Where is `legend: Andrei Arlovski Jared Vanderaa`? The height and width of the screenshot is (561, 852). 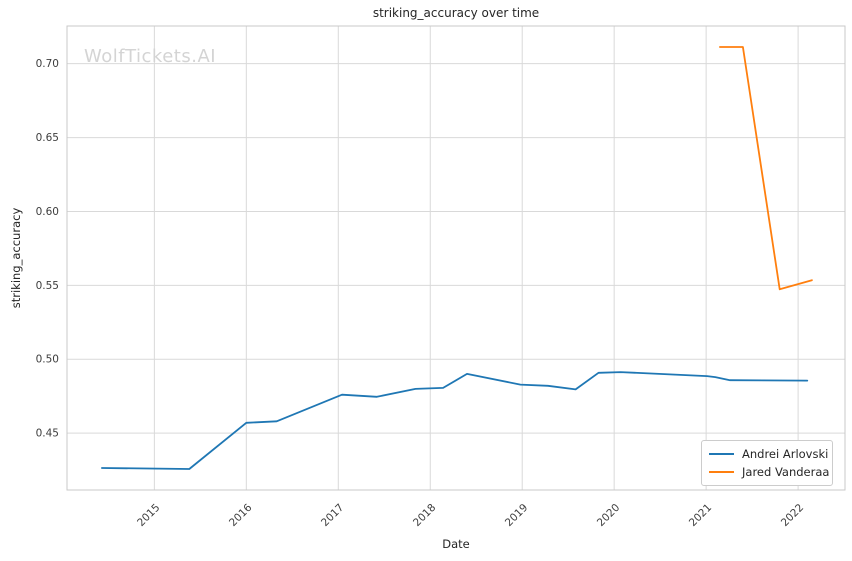 legend: Andrei Arlovski Jared Vanderaa is located at coordinates (767, 463).